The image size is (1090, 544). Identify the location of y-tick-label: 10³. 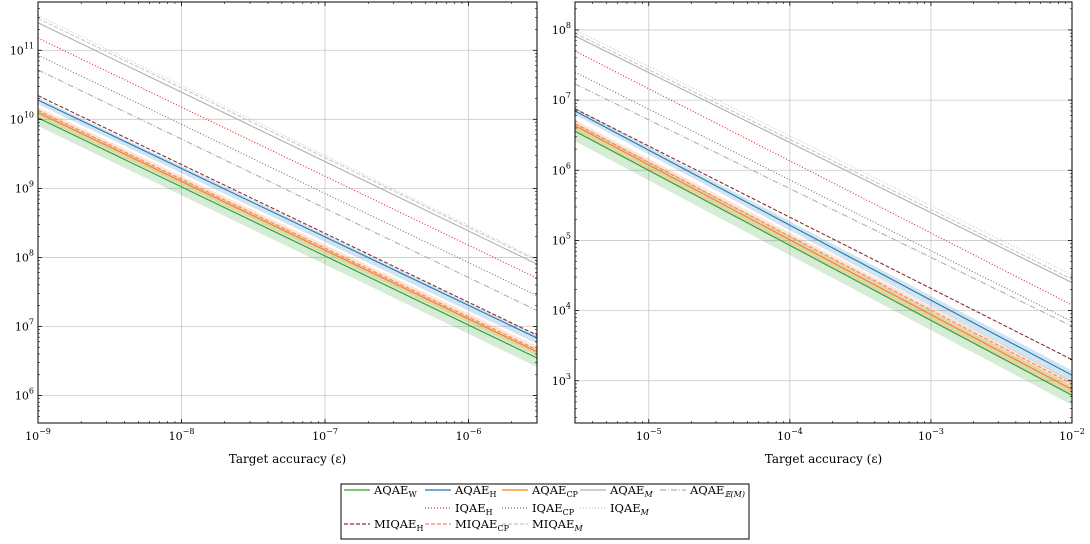
(561, 380).